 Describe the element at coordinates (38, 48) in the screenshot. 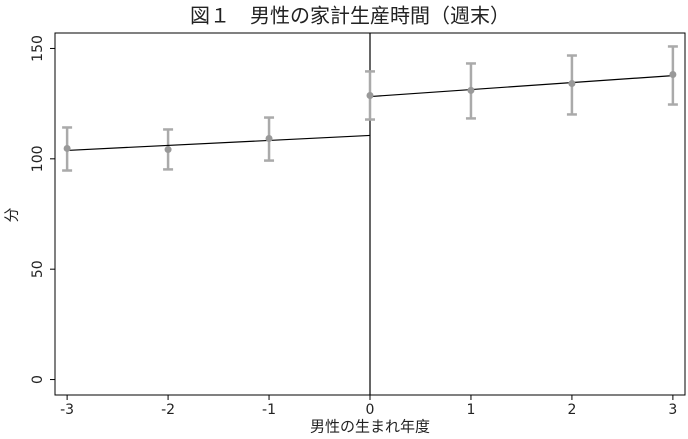

I see `y-tick-label: 150` at that location.